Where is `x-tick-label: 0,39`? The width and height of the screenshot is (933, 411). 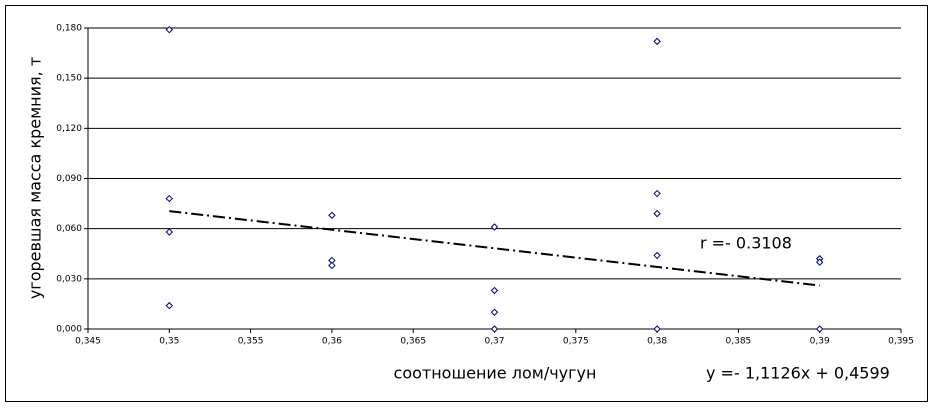
x-tick-label: 0,39 is located at coordinates (820, 342).